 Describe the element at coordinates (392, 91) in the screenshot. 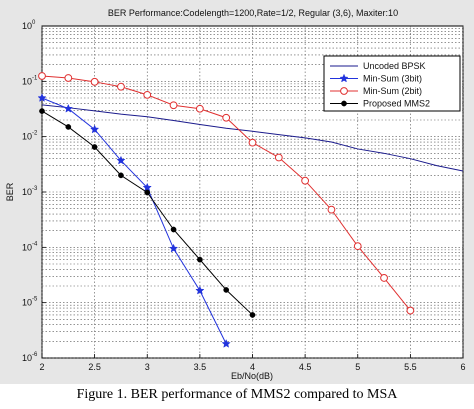

I see `legend-label: Min-Sum (2bit)` at that location.